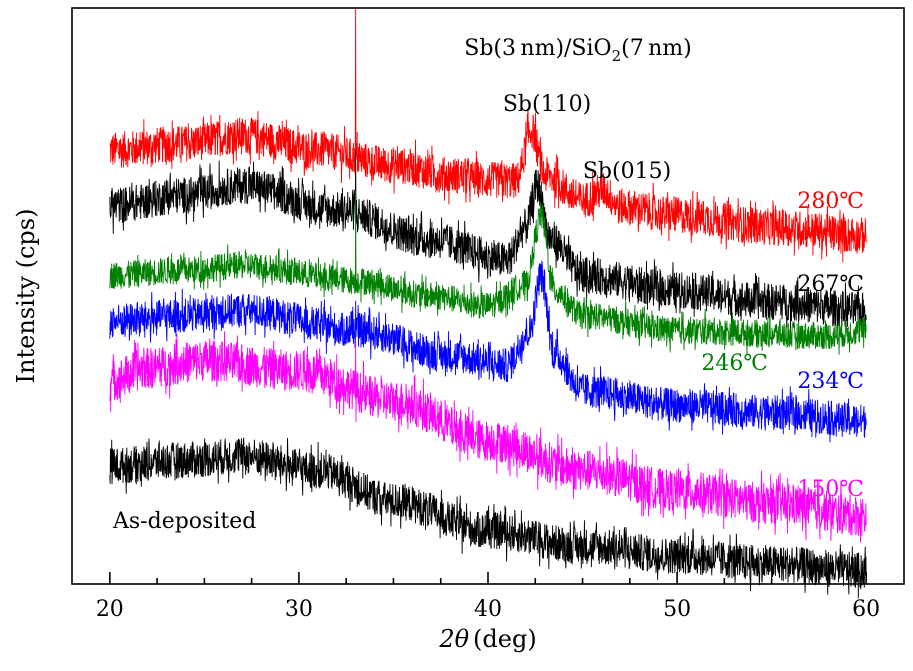 The height and width of the screenshot is (671, 913). I want to click on x-axis-label: 2θ (deg), so click(487, 639).